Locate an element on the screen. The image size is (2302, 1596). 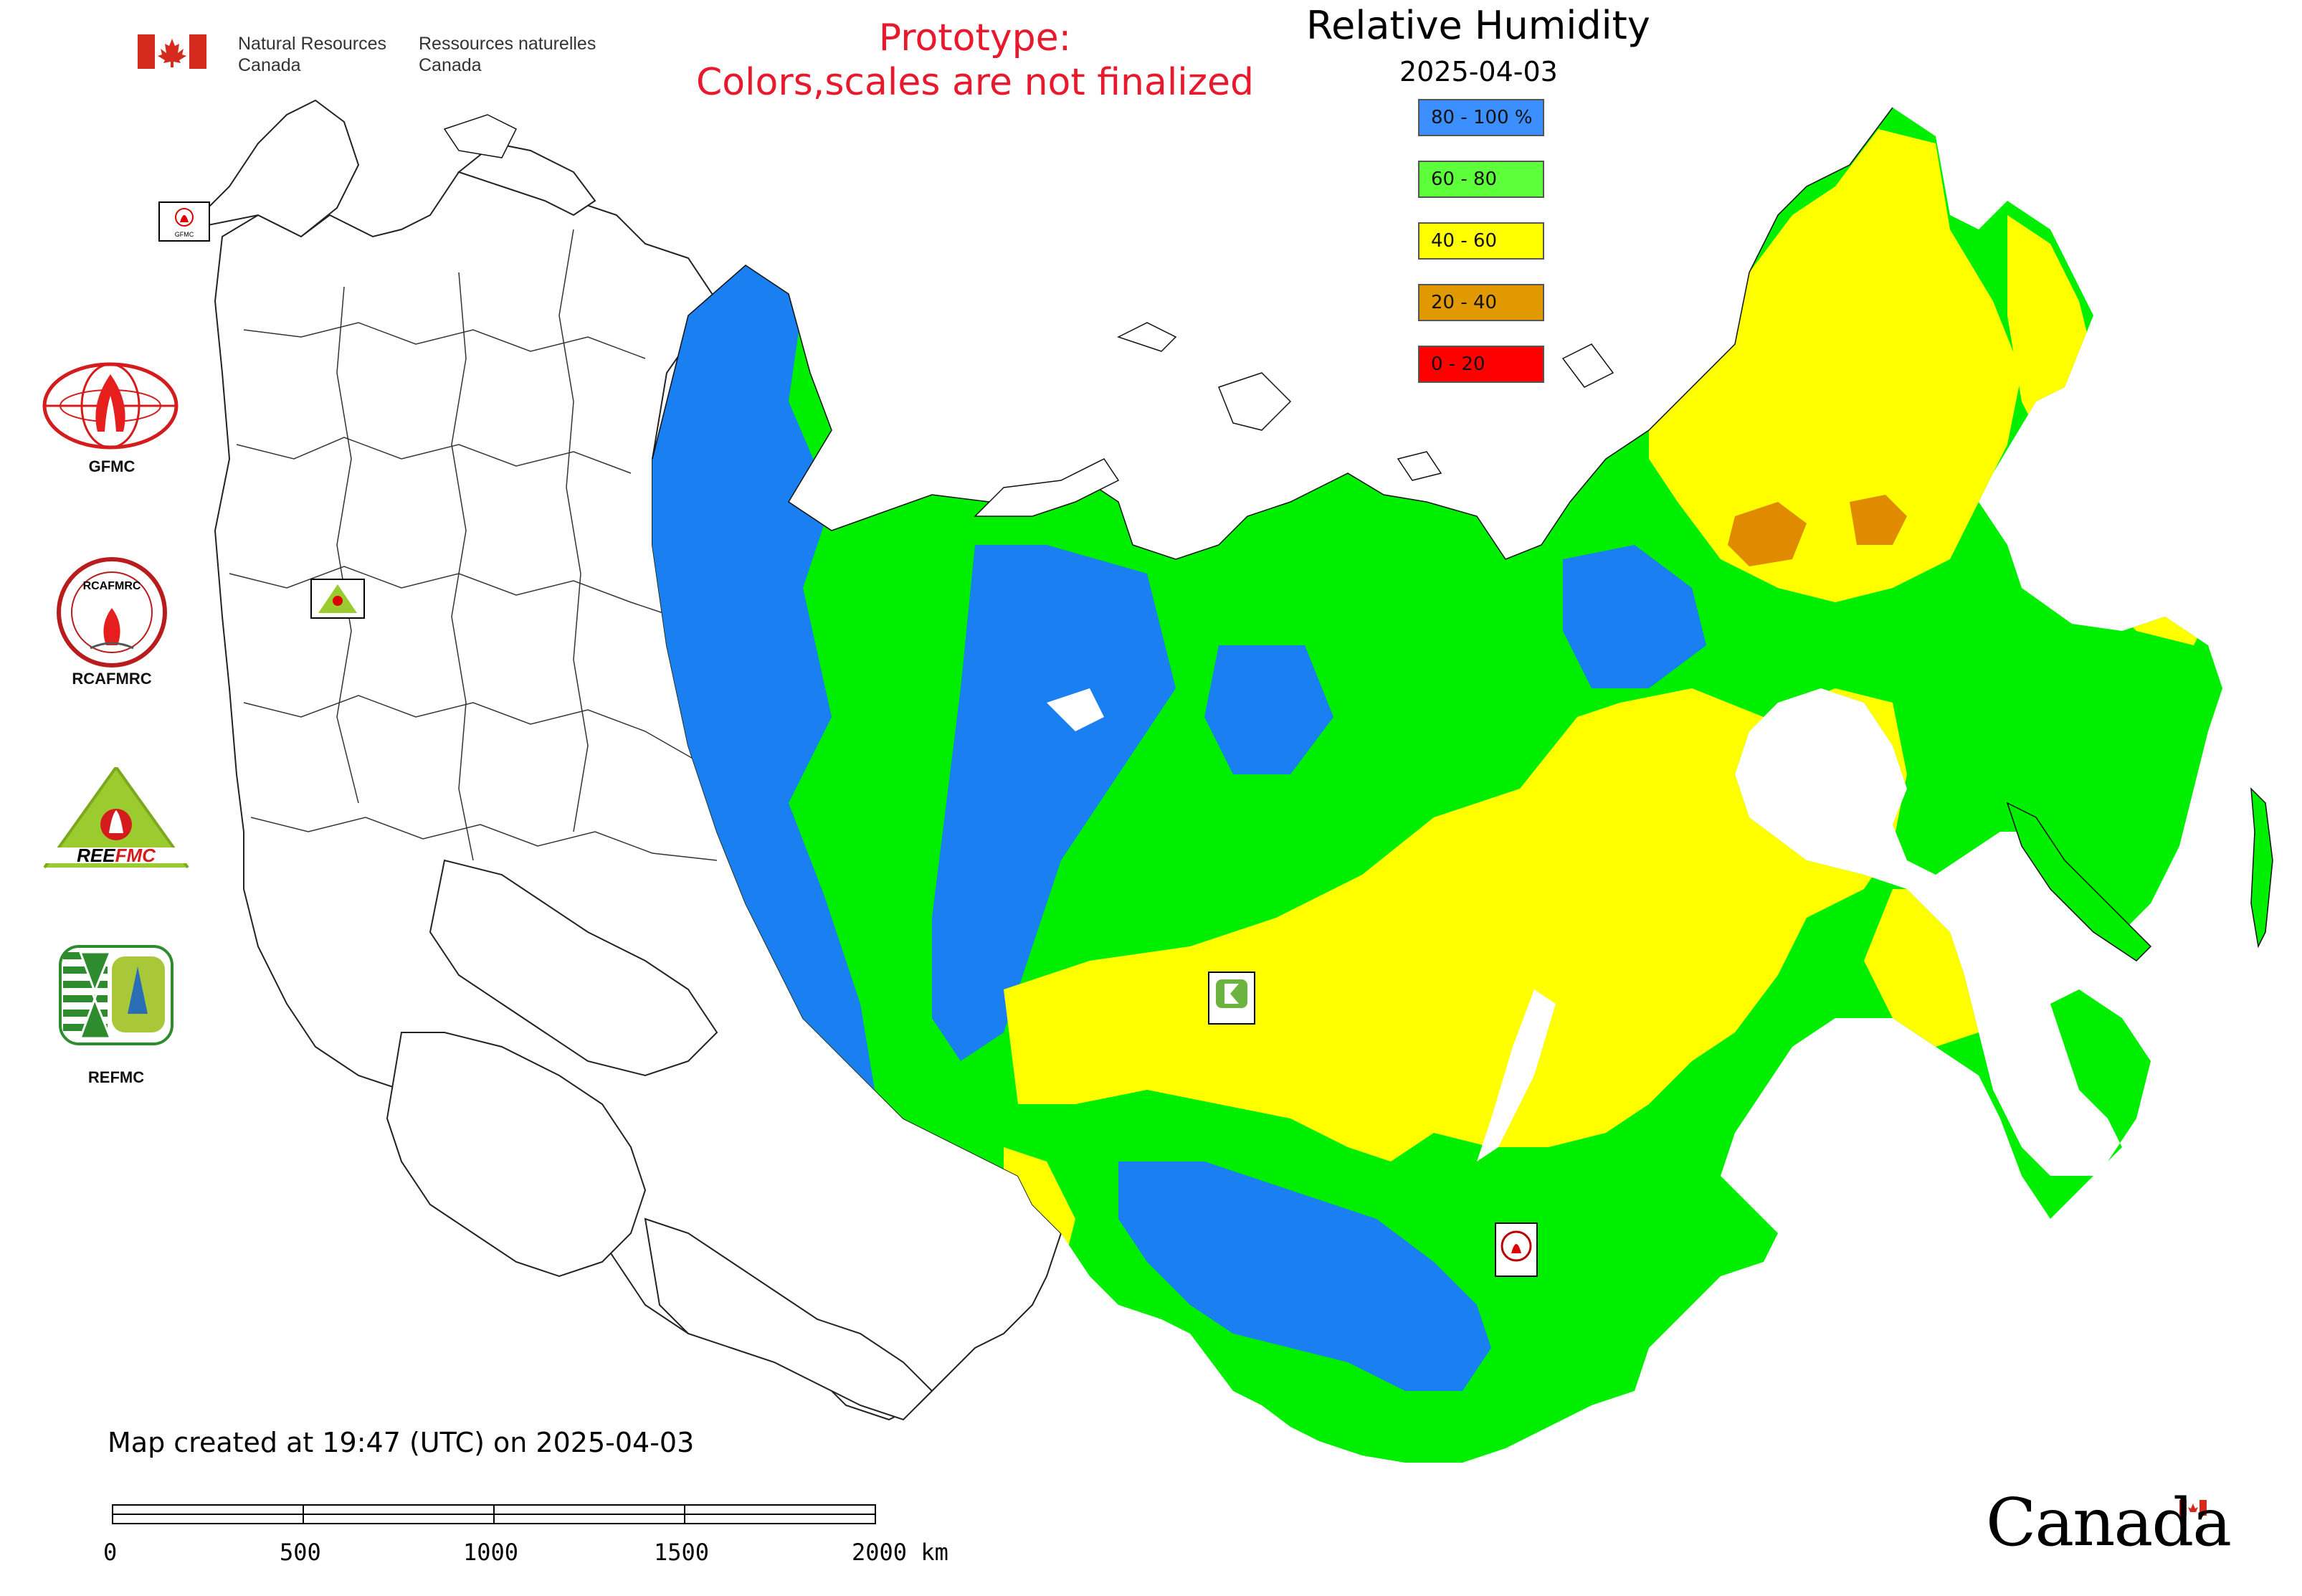
logo-gfmc: GFMC is located at coordinates (112, 421).